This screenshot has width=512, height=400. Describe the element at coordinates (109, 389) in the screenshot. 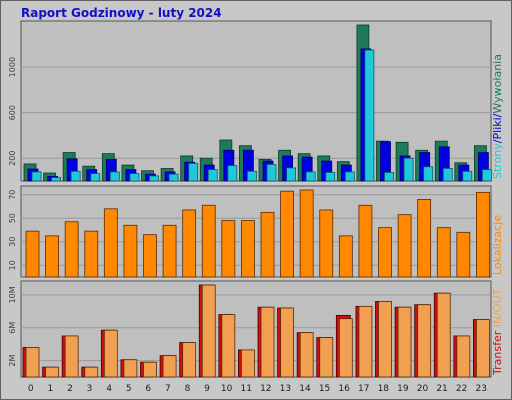

I see `x-tick-label: 4` at that location.